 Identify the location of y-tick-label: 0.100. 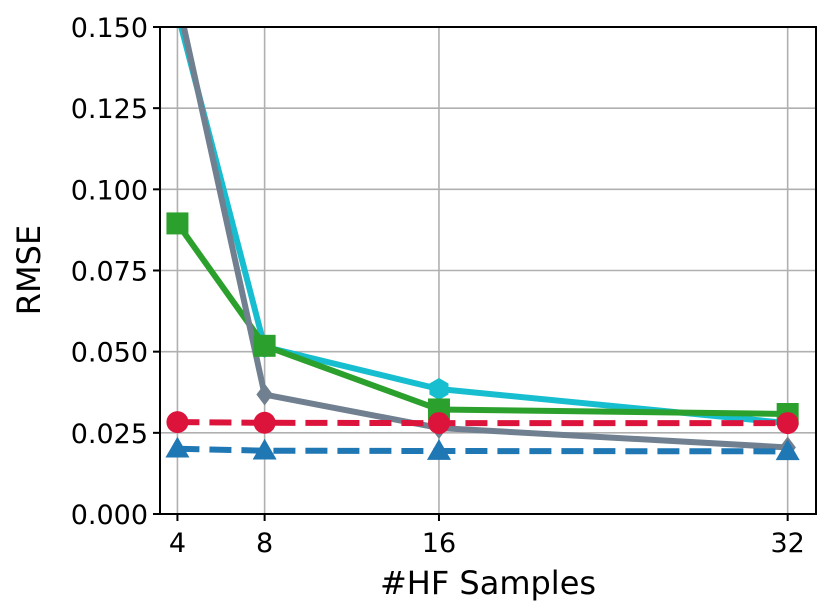
(109, 190).